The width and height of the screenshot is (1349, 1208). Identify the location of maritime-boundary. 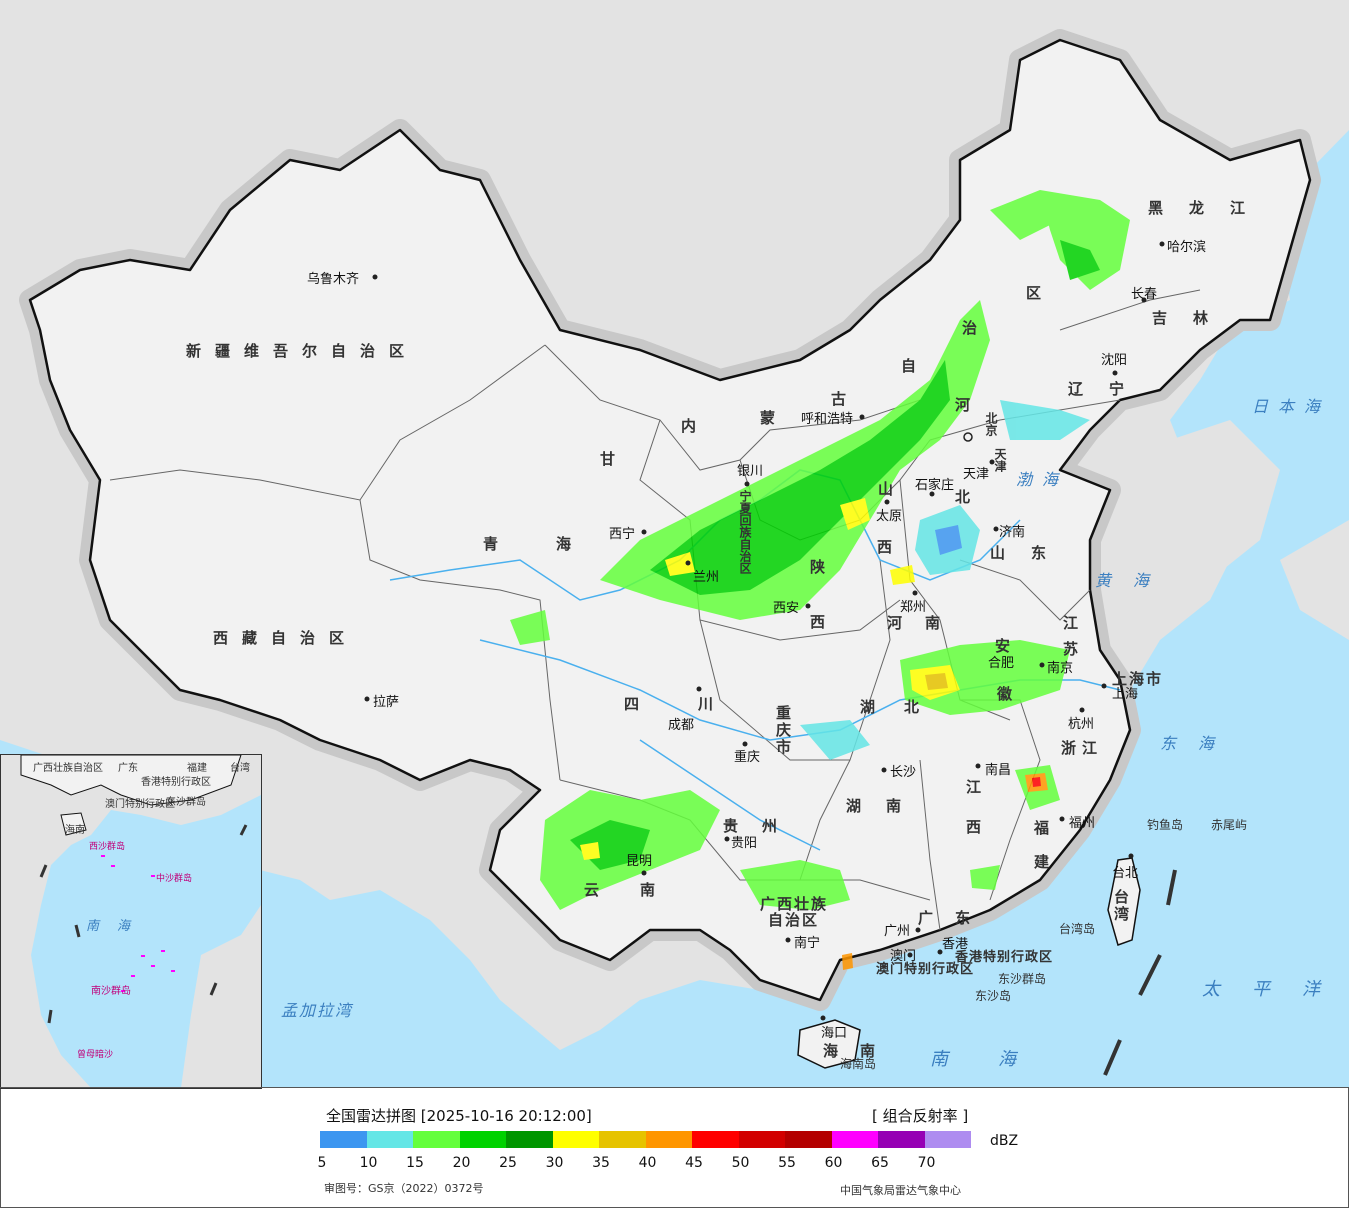
(1140, 972).